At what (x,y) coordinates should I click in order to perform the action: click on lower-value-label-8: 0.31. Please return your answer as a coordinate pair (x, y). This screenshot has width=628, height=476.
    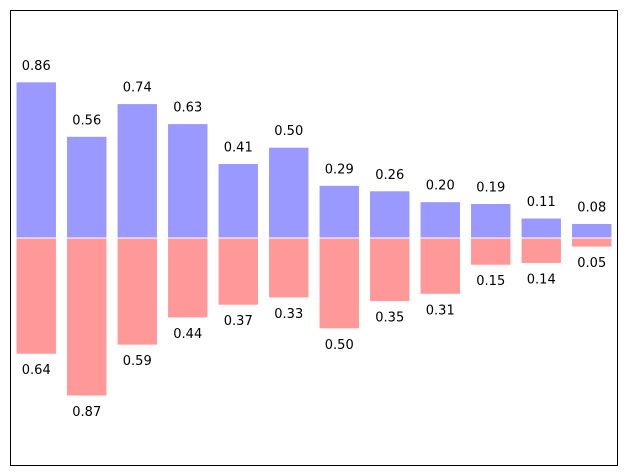
    Looking at the image, I should click on (440, 310).